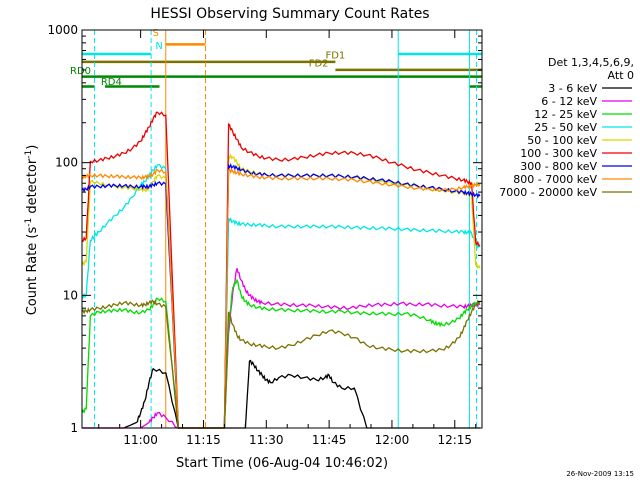 The width and height of the screenshot is (640, 480). Describe the element at coordinates (203, 440) in the screenshot. I see `x-tick-label-1: 11:15` at that location.